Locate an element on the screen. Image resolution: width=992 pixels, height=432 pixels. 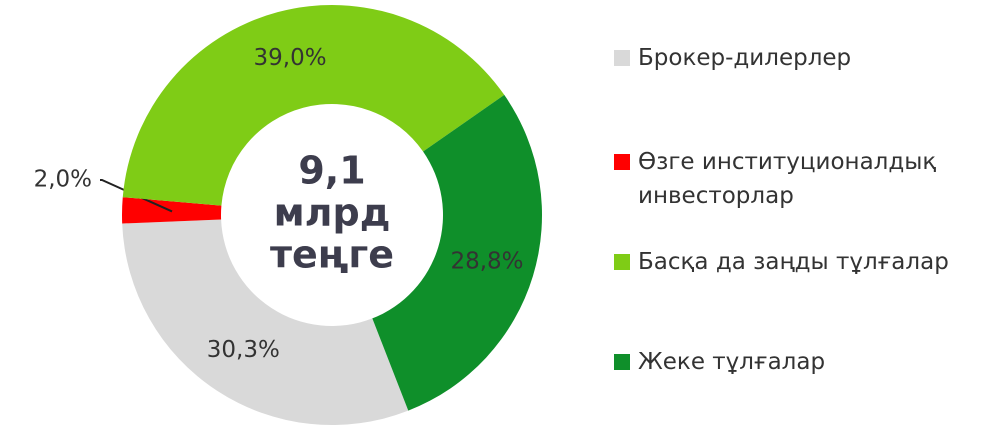
legend-item: Өзге институционалдық инвесторлар is located at coordinates (799, 179).